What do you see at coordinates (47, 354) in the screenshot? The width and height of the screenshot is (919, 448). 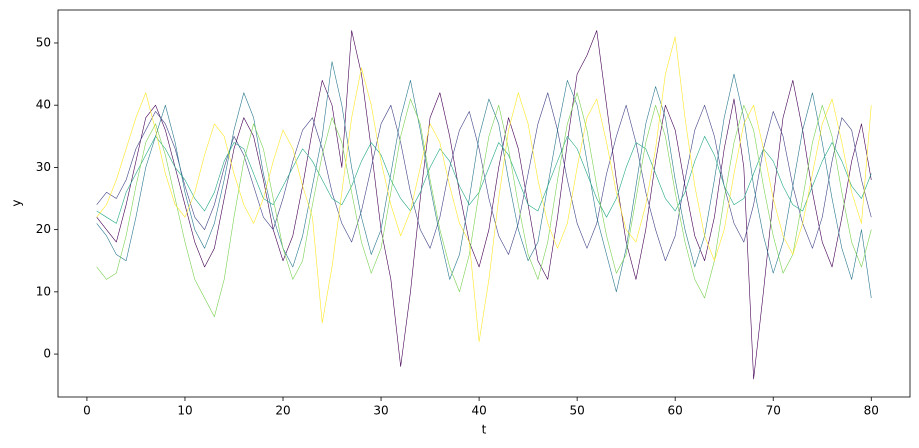 I see `y-tick-label: 0` at bounding box center [47, 354].